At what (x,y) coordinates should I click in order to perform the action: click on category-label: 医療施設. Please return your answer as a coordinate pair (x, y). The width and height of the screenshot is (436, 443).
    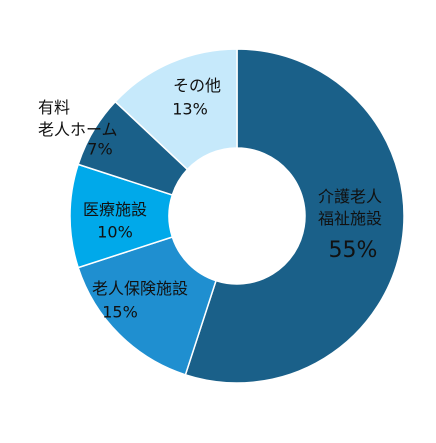
    Looking at the image, I should click on (115, 209).